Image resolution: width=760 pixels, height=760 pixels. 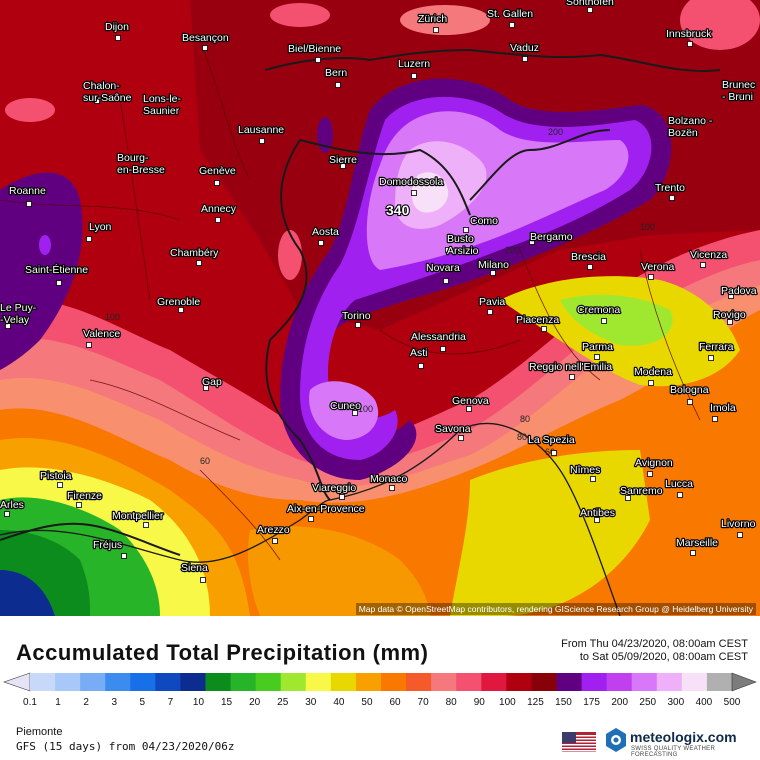 I want to click on city-label: Cuneo, so click(x=345, y=406).